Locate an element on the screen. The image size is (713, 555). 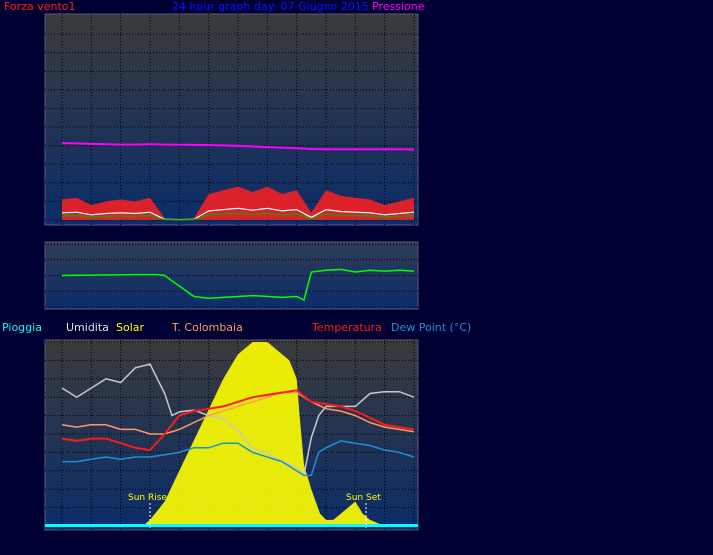
temperature-label: Temperatura is located at coordinates (346, 327).